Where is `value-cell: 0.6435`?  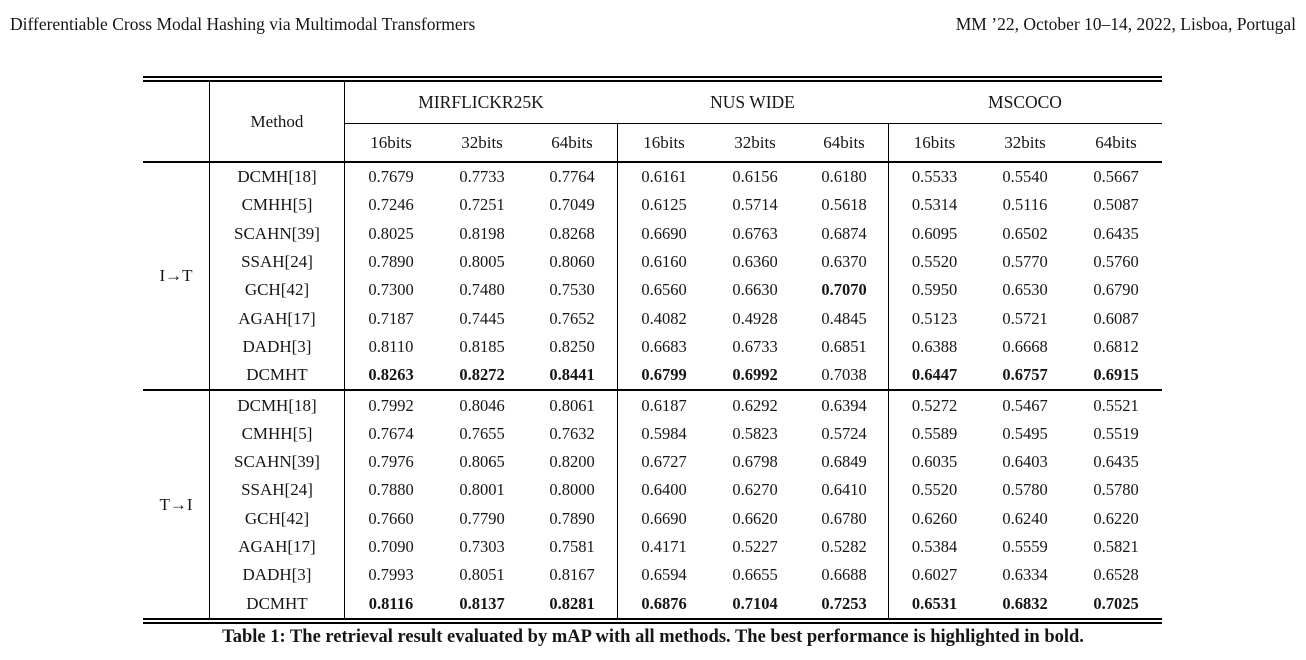 value-cell: 0.6435 is located at coordinates (1116, 233).